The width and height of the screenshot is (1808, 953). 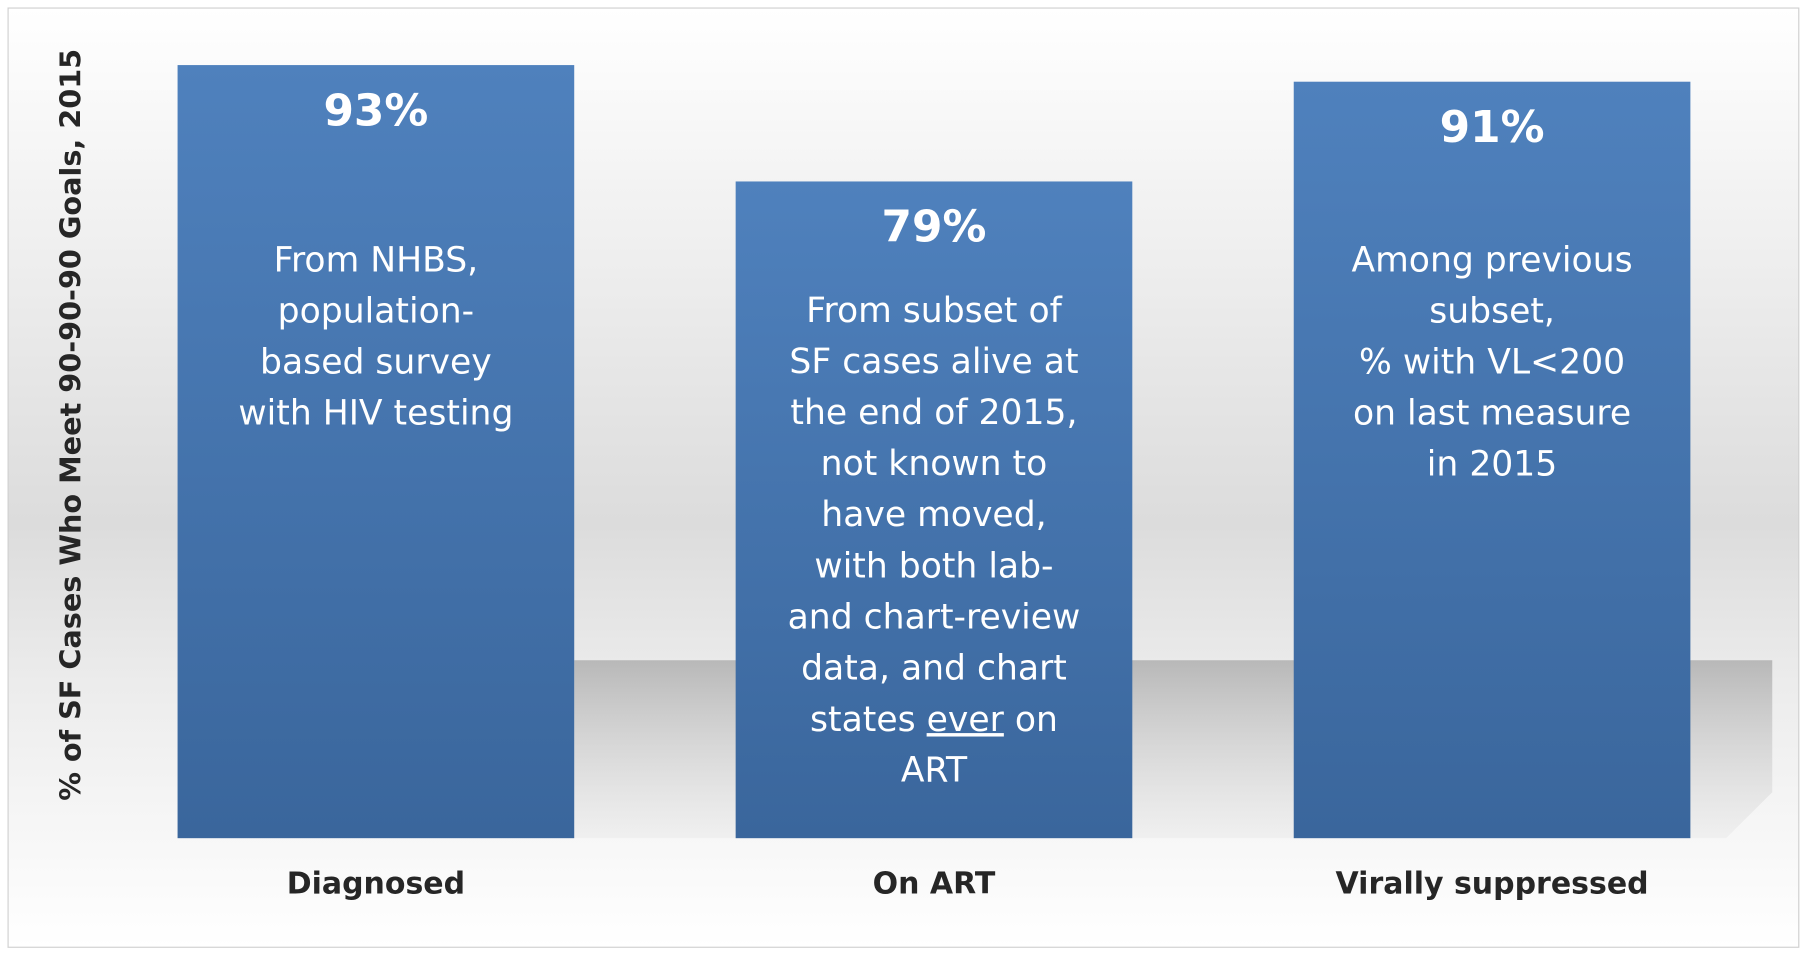 What do you see at coordinates (376, 260) in the screenshot?
I see `annotation-line: From NHBS,` at bounding box center [376, 260].